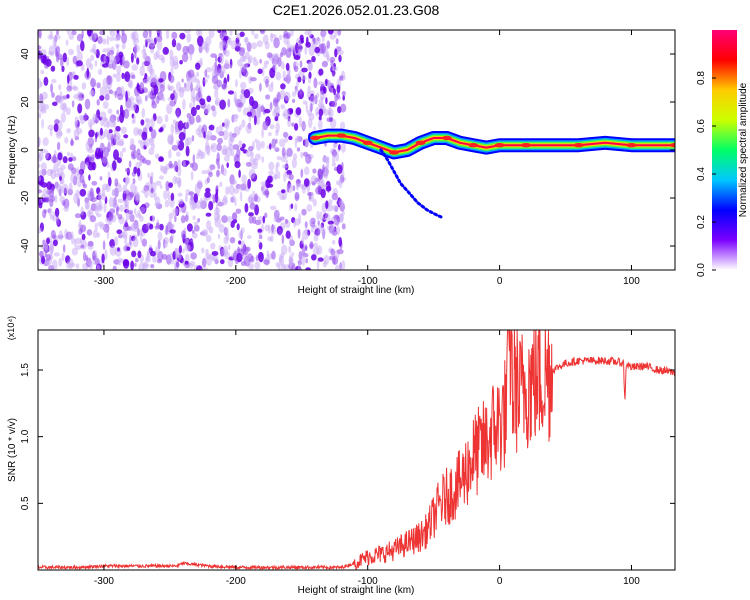  I want to click on snr-y-scale-note: (x10⁴), so click(11, 328).